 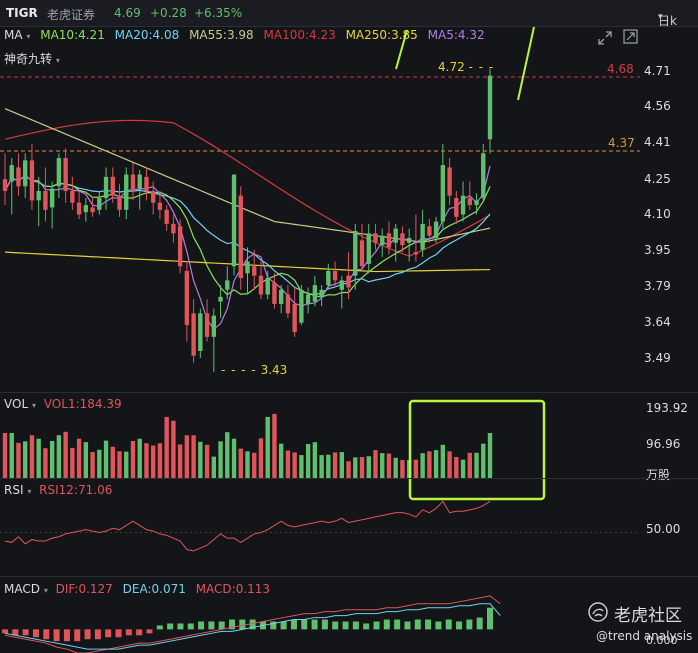 I want to click on rsi-label: RSI ▾, so click(x=18, y=490).